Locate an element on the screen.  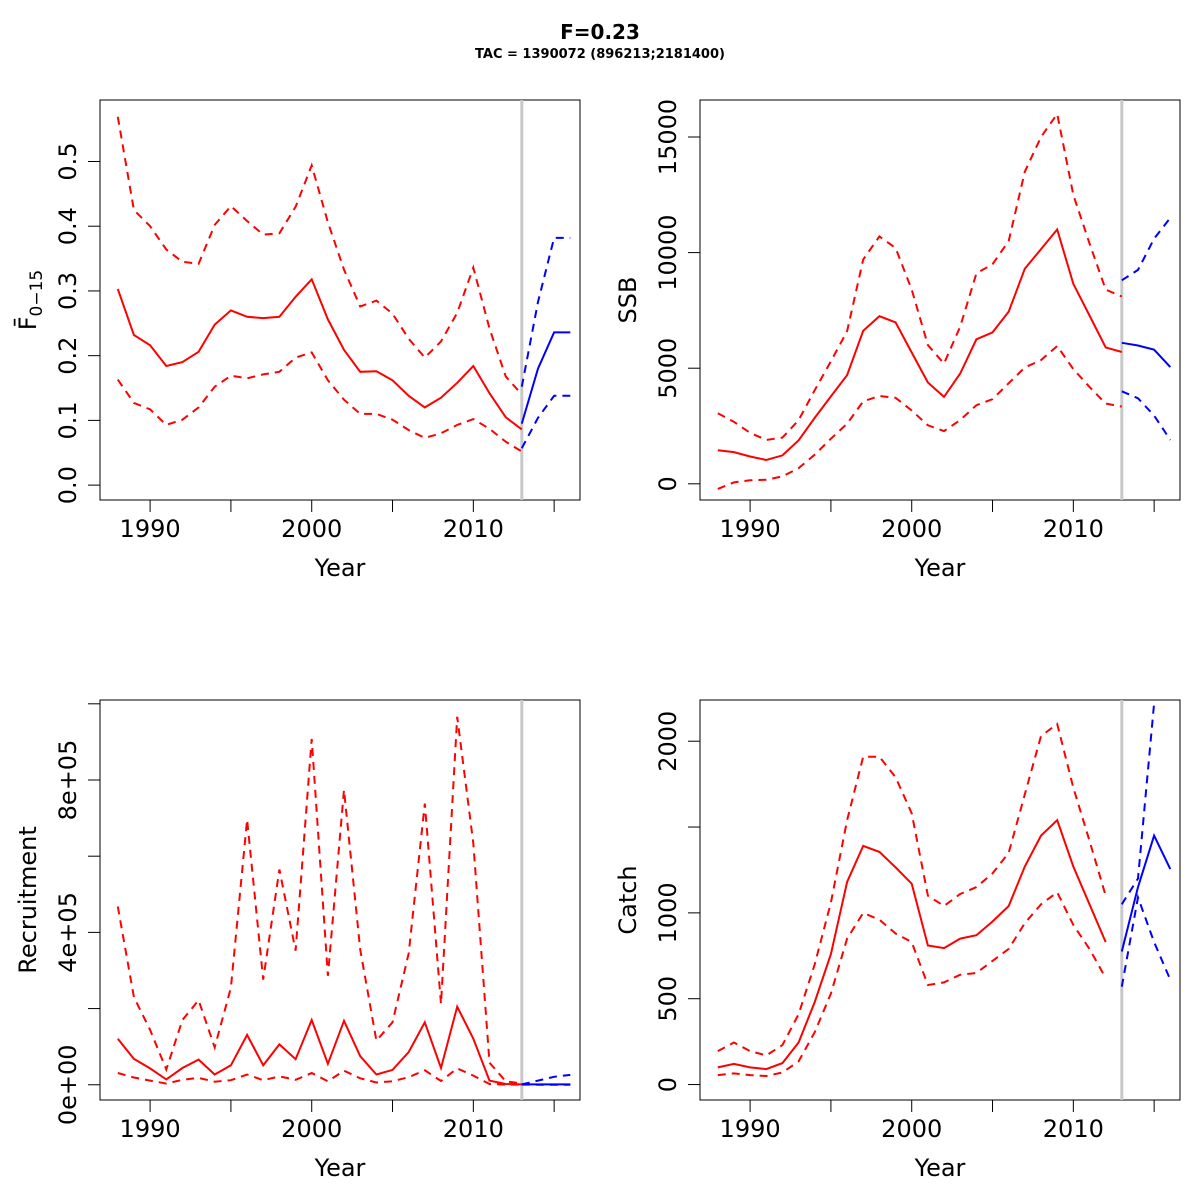
fbar-y-axis-label: F̄0−15 is located at coordinates (30, 300).